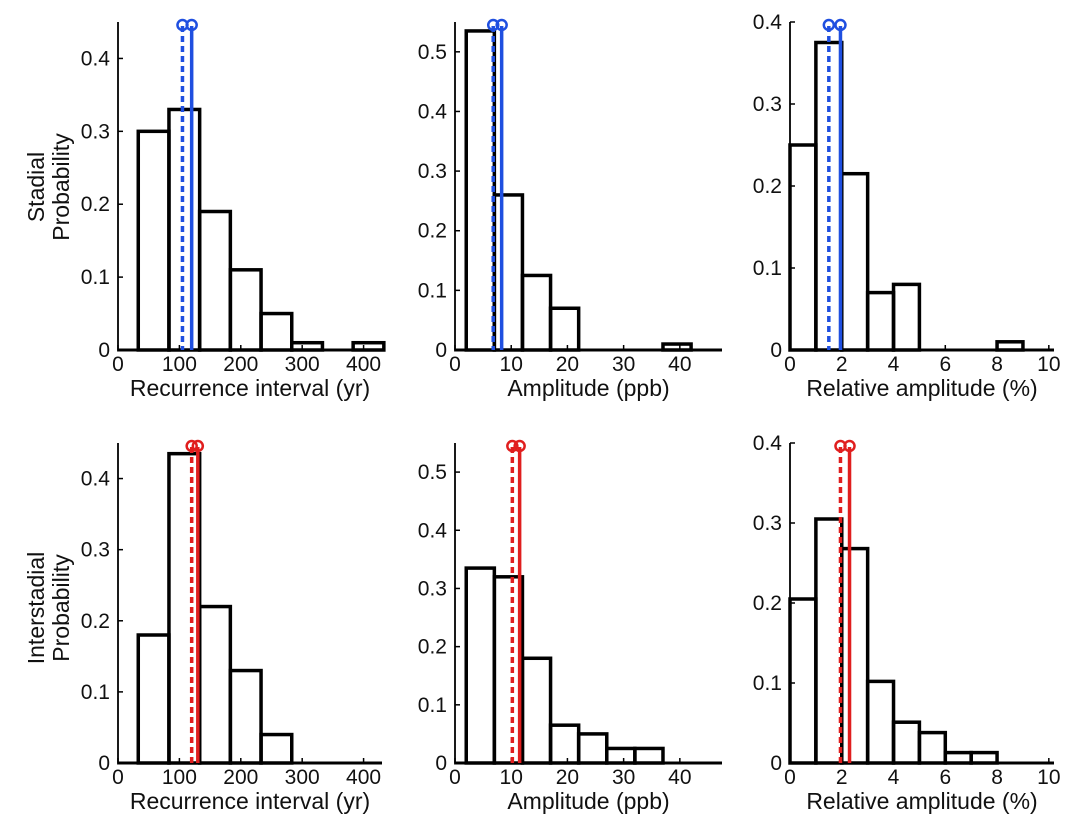 This screenshot has width=1071, height=822. What do you see at coordinates (61, 187) in the screenshot?
I see `row-label-stadial-line2: Probability` at bounding box center [61, 187].